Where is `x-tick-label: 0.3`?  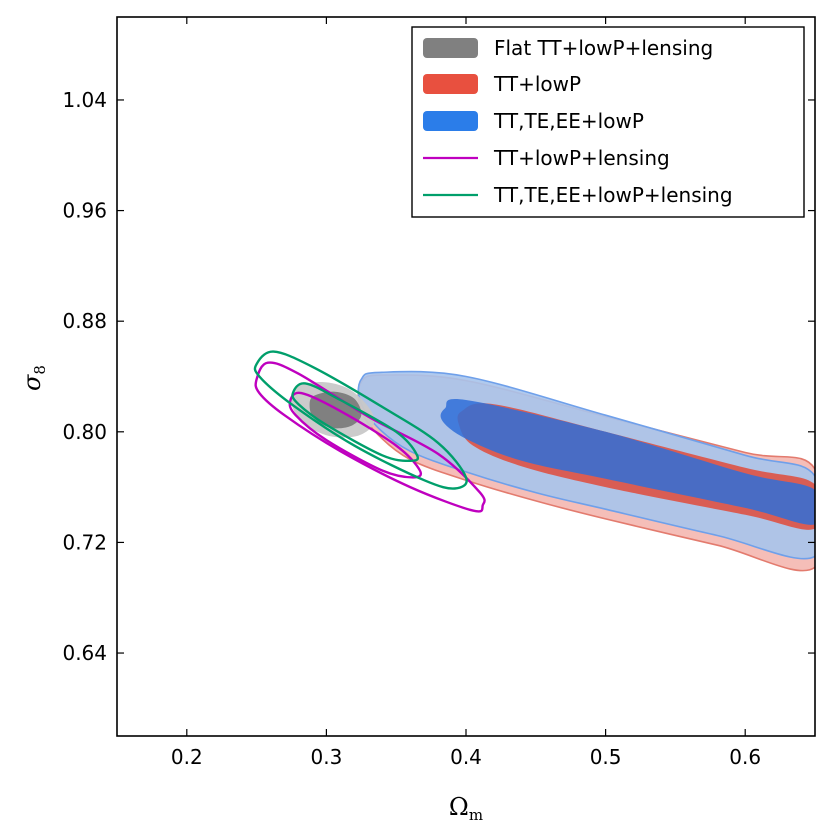
x-tick-label: 0.3 is located at coordinates (326, 757).